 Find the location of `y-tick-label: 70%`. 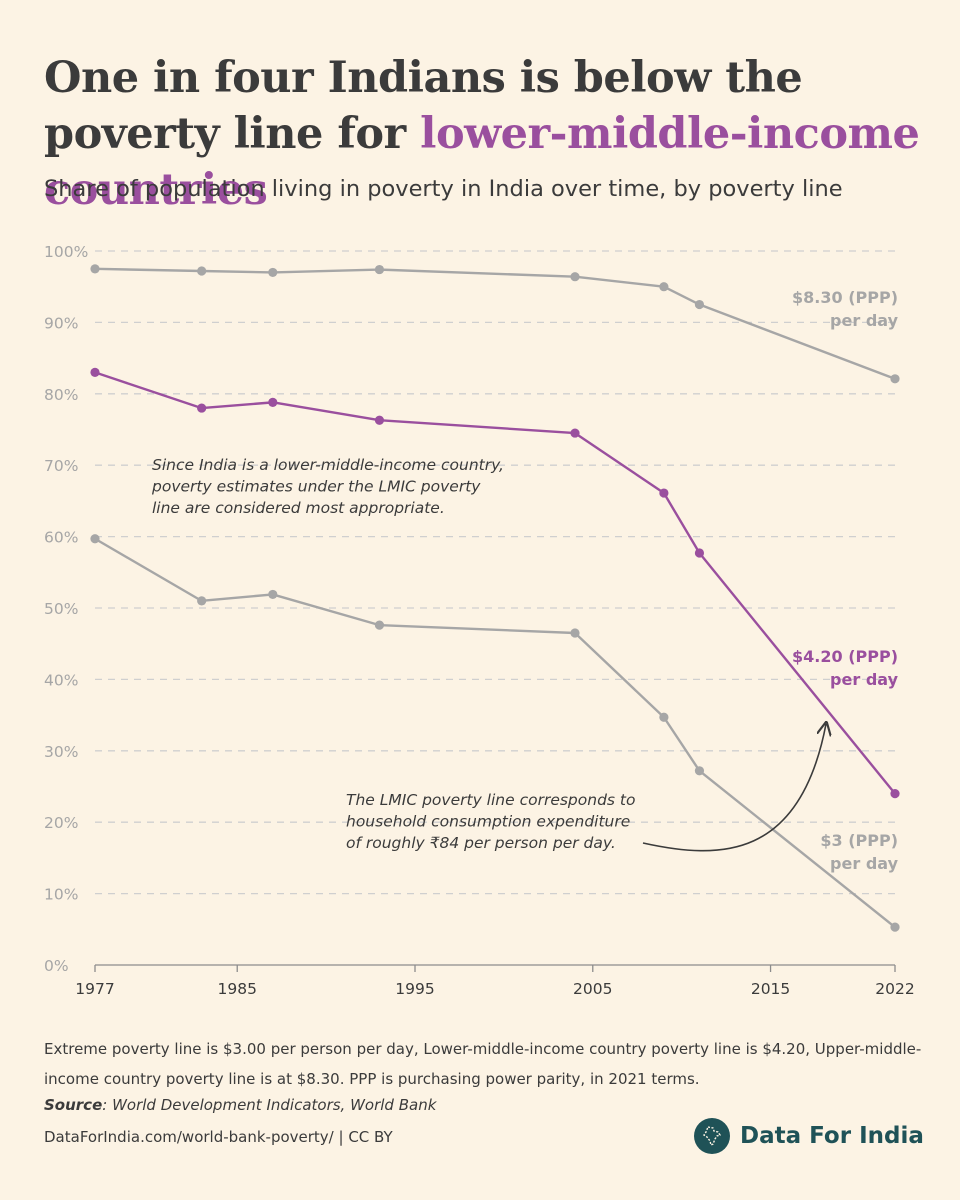

y-tick-label: 70% is located at coordinates (61, 466).